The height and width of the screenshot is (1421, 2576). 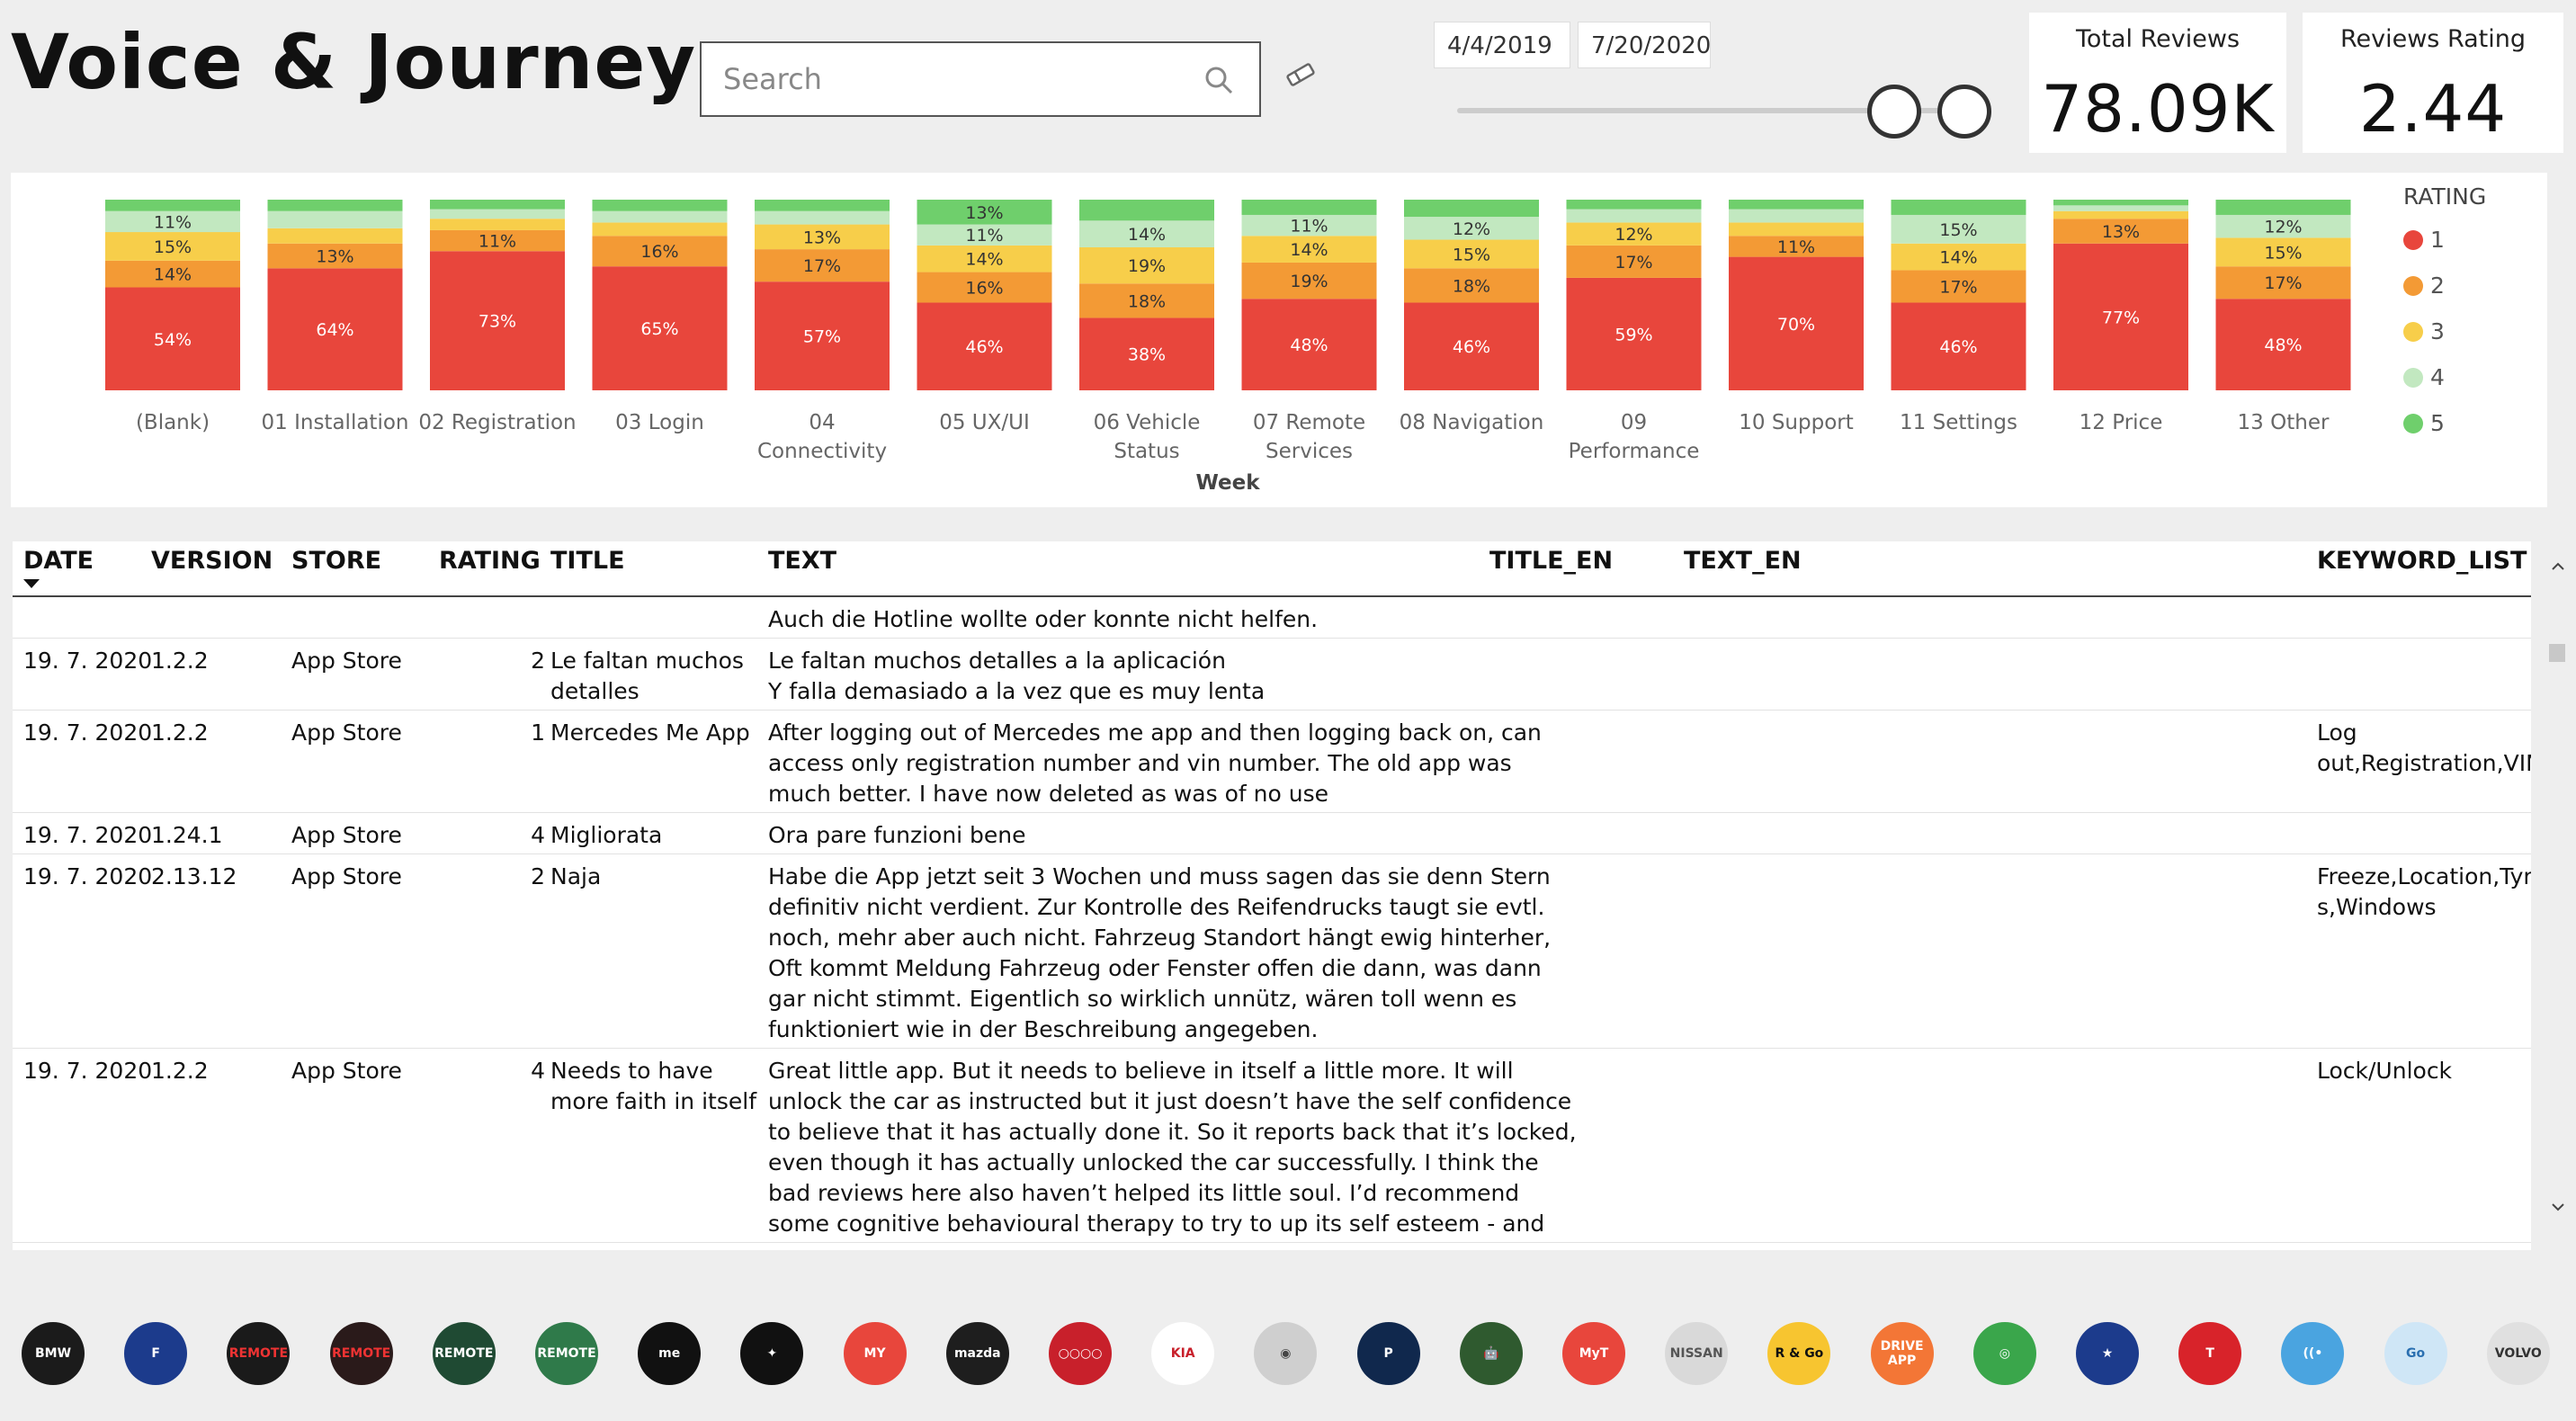 I want to click on date-slider-end-handle, so click(x=1964, y=112).